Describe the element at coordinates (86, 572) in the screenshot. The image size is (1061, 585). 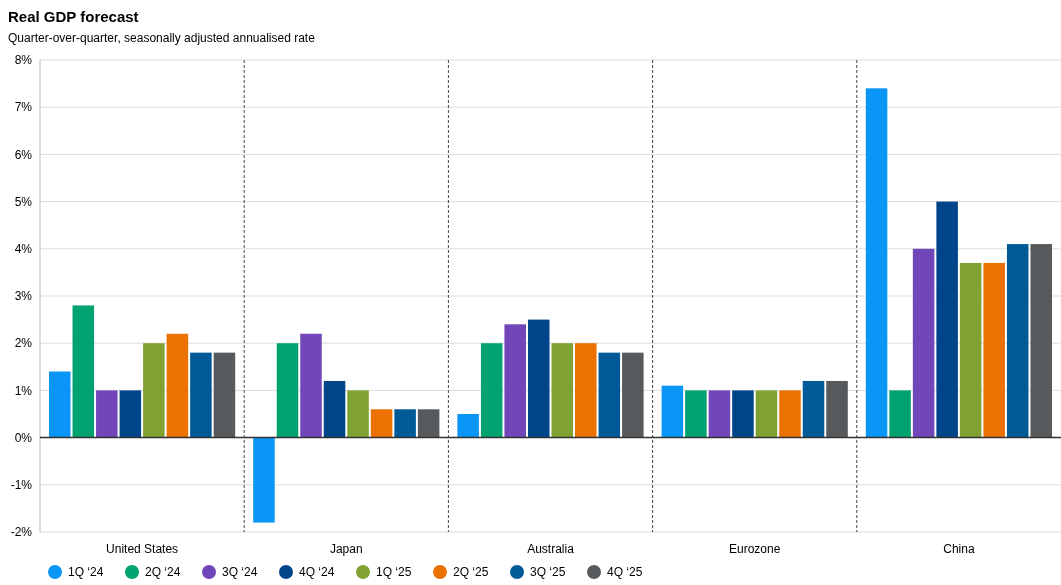
I see `legend-label: 1Q ‘24` at that location.